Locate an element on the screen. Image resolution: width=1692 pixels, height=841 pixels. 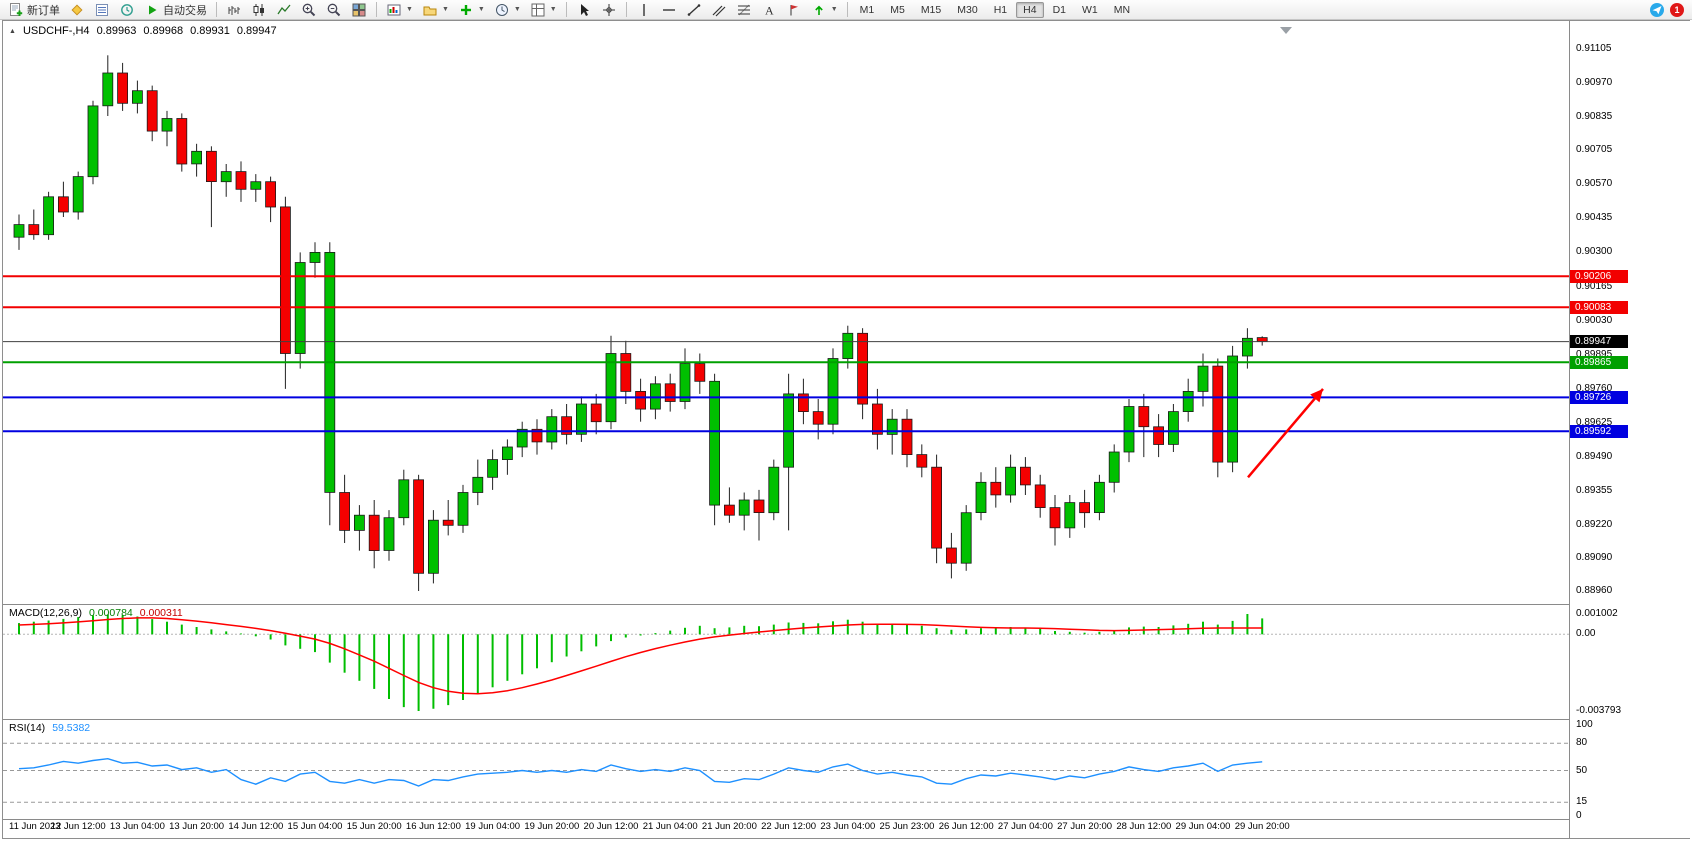
profiles-button: ▼ is located at coordinates (435, 10).